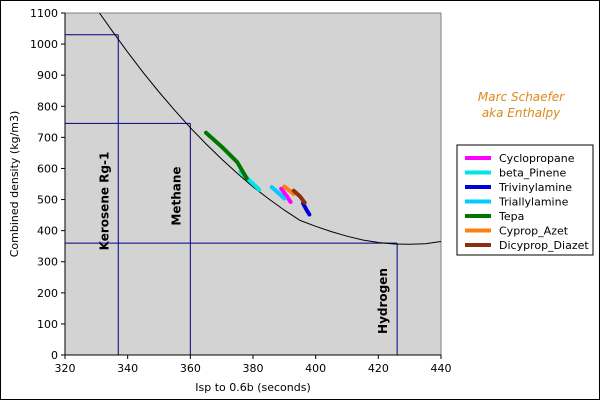  Describe the element at coordinates (47, 324) in the screenshot. I see `y-tick-label: 100` at that location.